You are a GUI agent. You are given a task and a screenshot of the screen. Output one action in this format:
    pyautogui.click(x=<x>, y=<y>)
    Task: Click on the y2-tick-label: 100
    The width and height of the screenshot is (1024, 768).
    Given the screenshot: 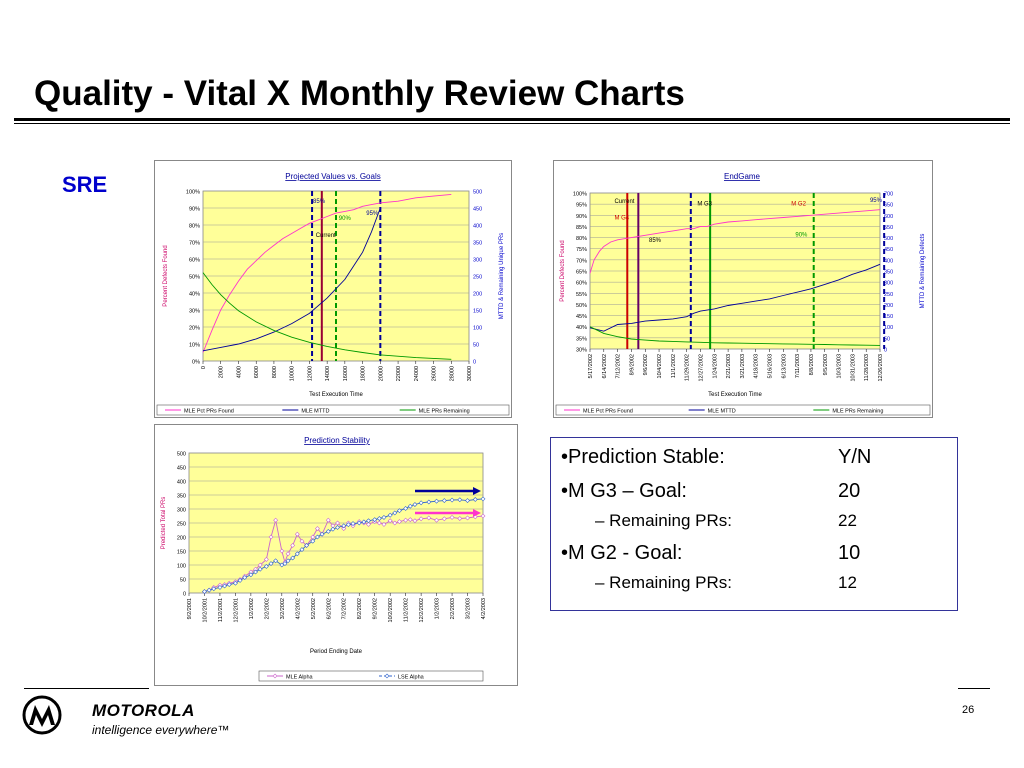 What is the action you would take?
    pyautogui.click(x=888, y=328)
    